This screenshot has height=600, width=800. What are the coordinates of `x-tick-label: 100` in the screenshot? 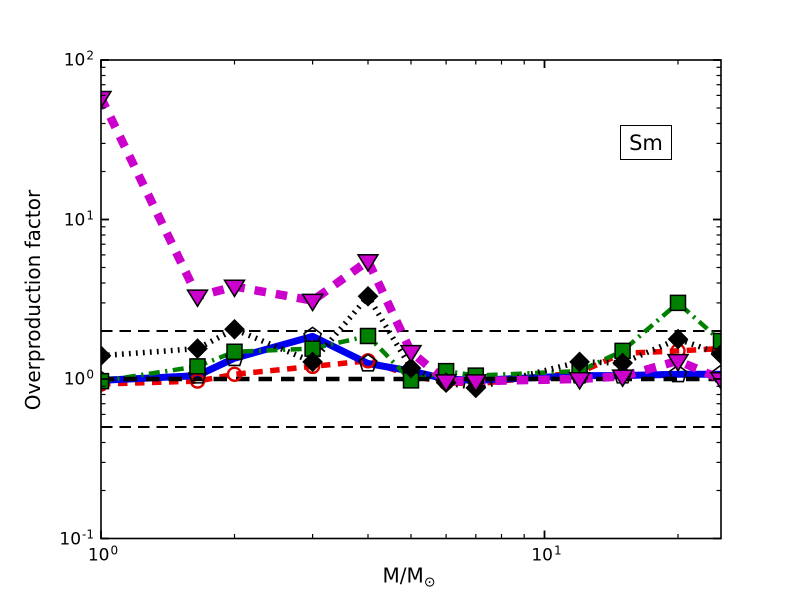 It's located at (103, 554).